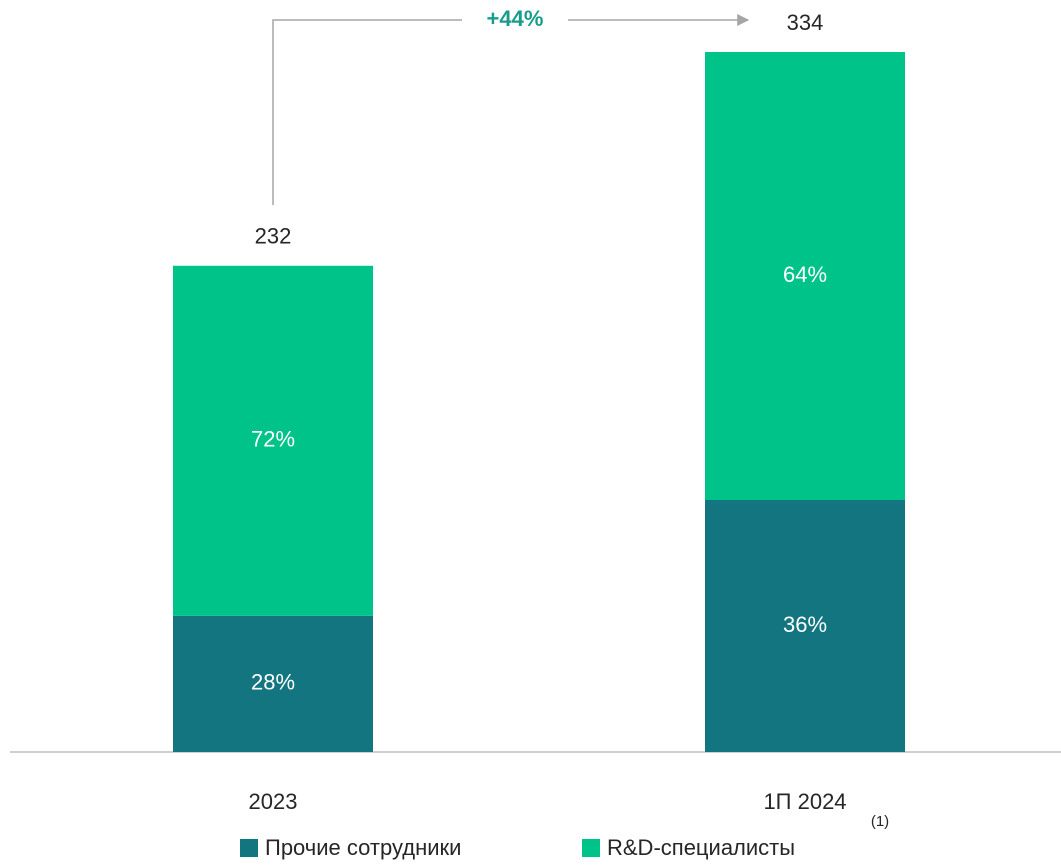  Describe the element at coordinates (805, 22) in the screenshot. I see `total-label: 334` at that location.